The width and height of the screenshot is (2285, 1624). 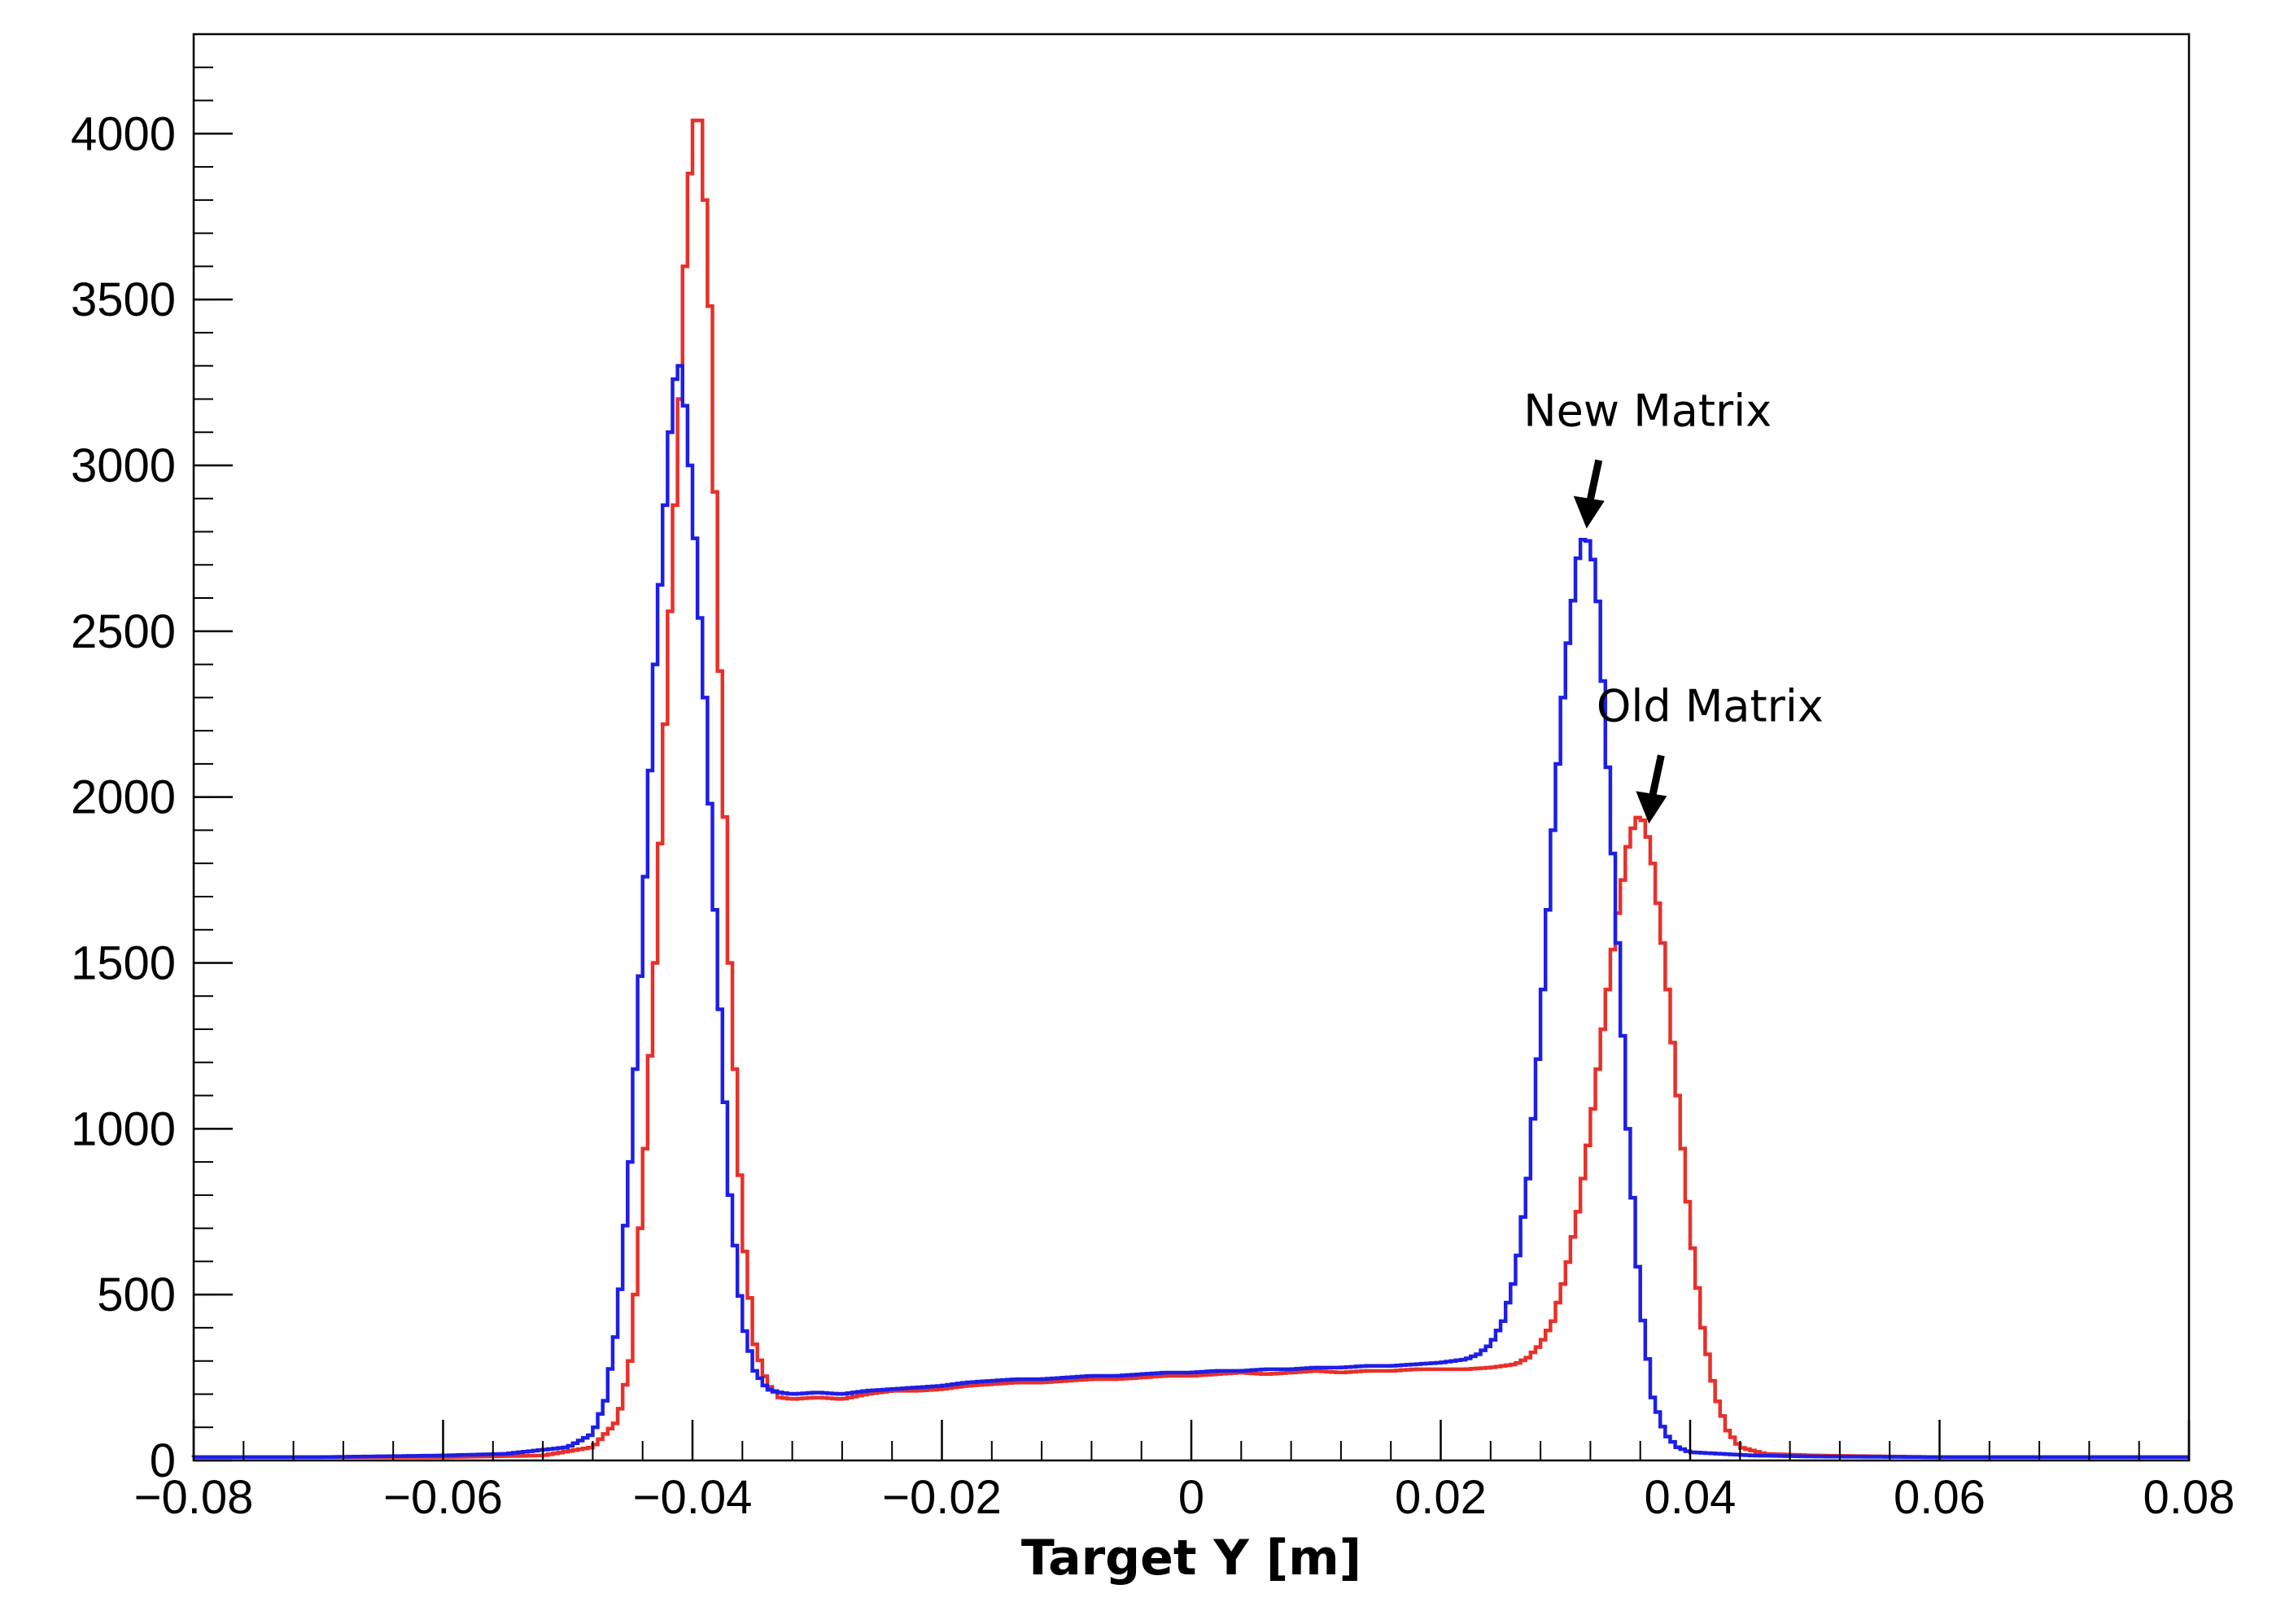 I want to click on annotation-layer: New Matrix Old Matrix, so click(x=1673, y=605).